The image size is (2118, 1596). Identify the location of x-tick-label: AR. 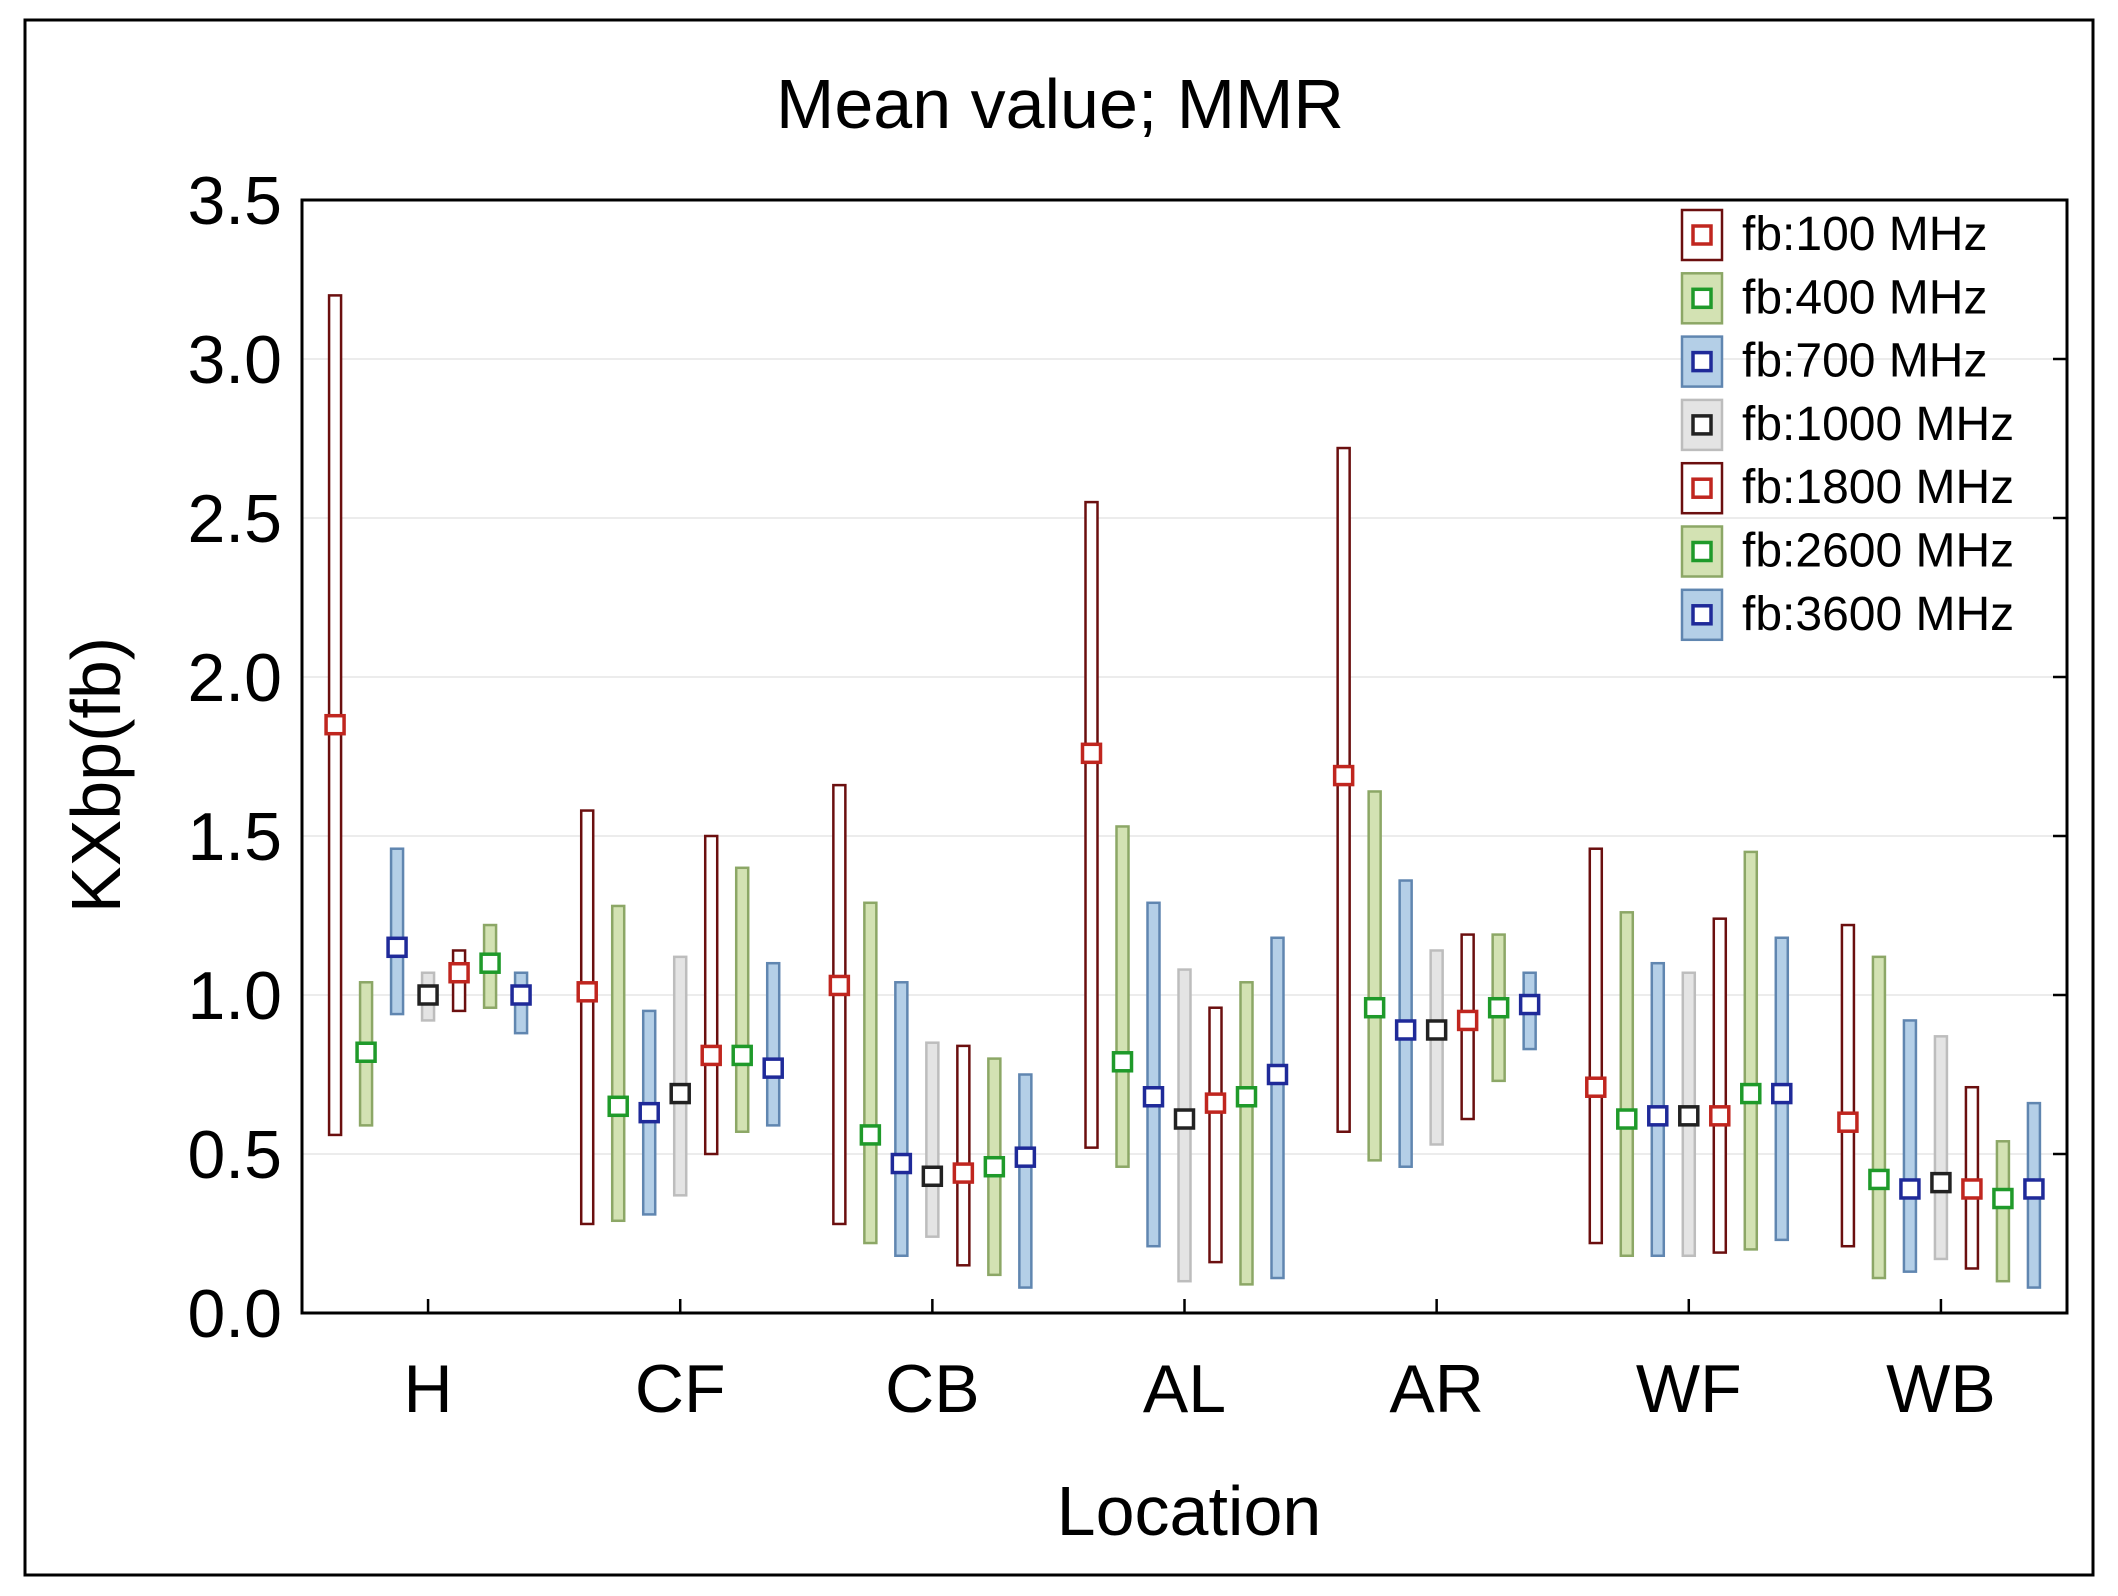
(1436, 1389).